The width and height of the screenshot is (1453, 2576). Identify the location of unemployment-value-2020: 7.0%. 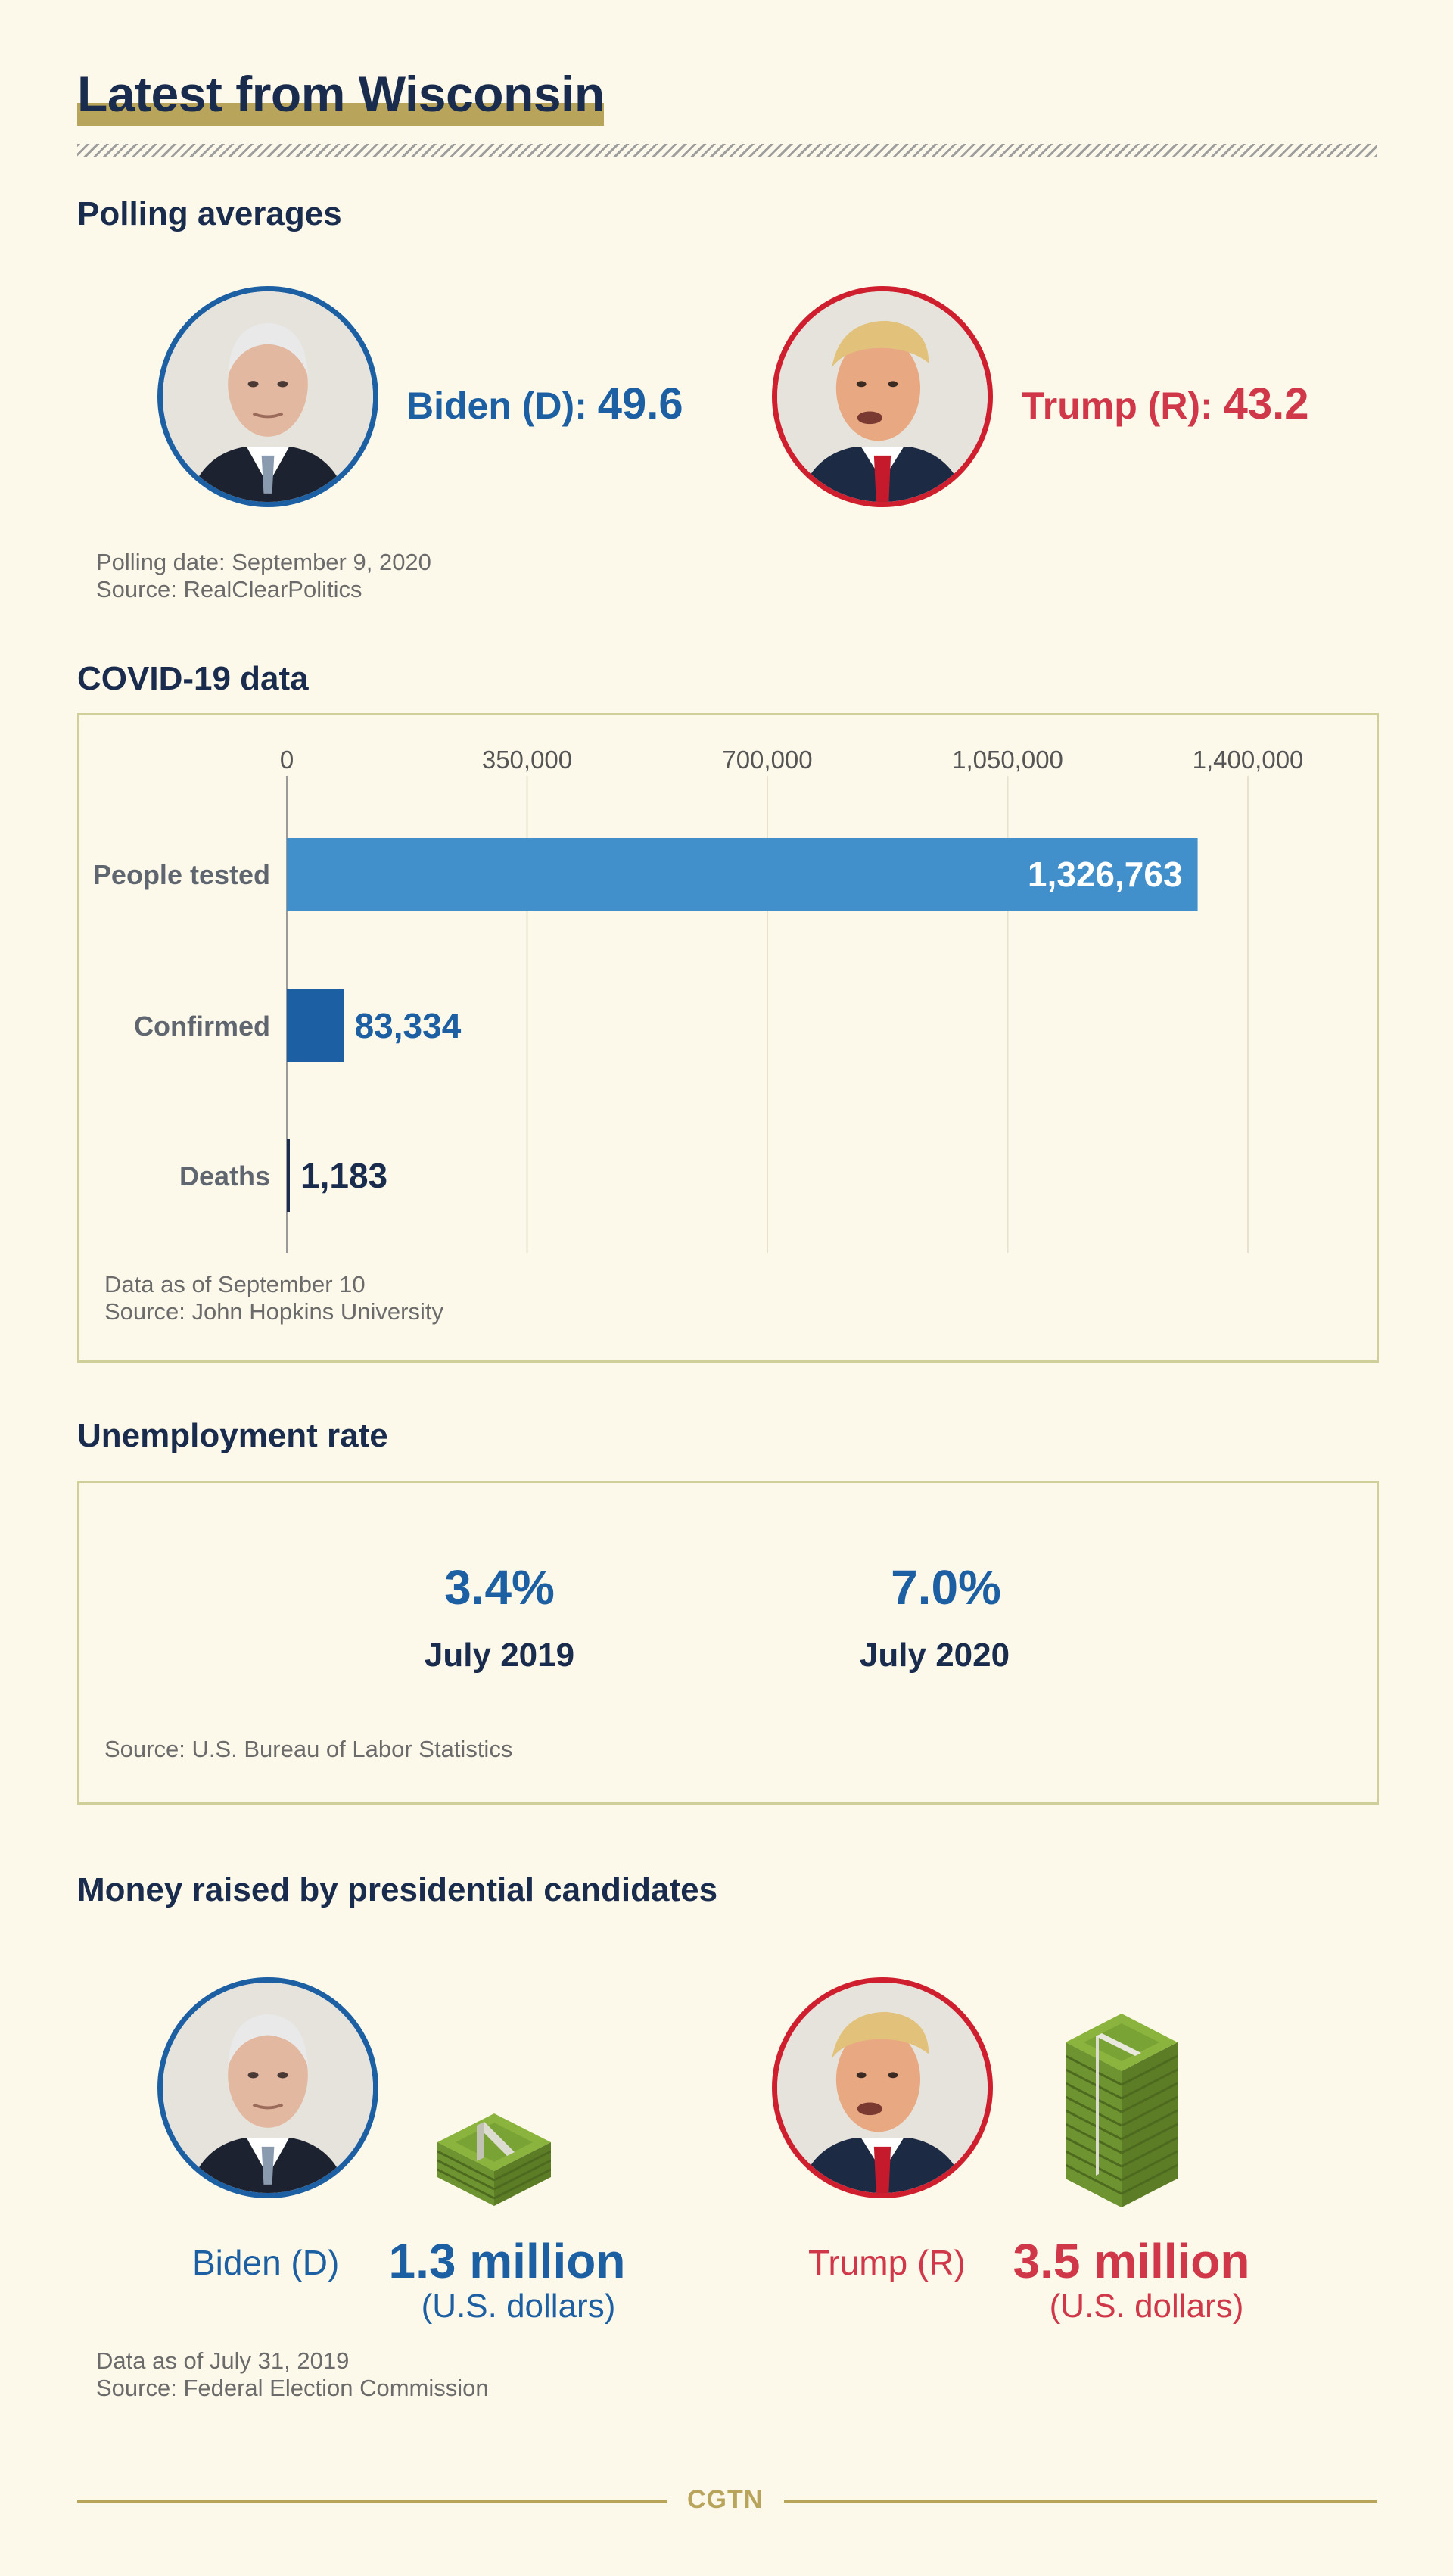
(946, 1587).